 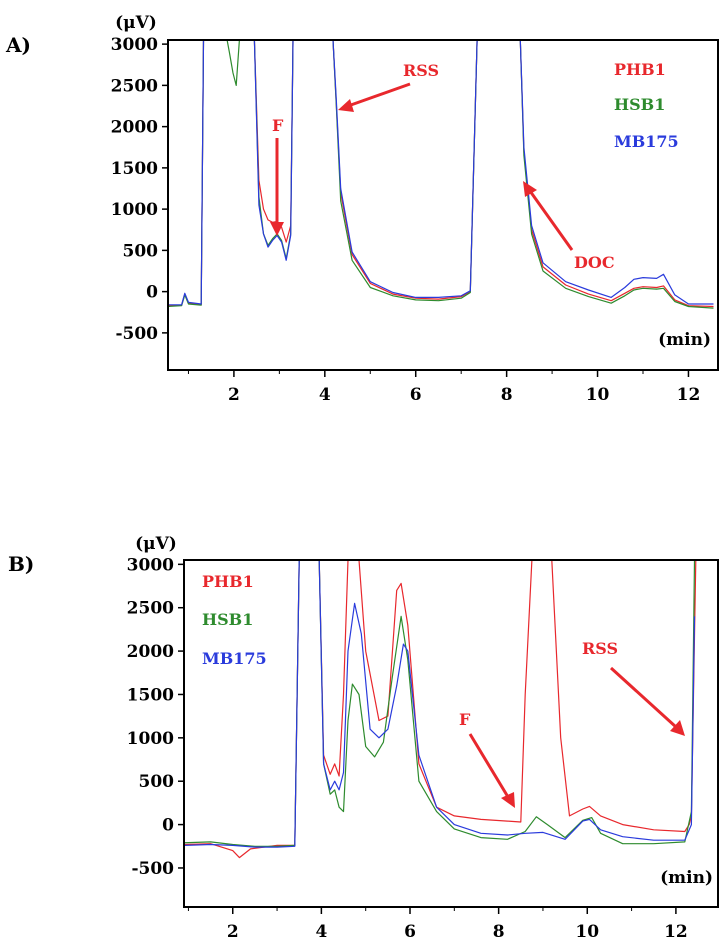 What do you see at coordinates (134, 210) in the screenshot?
I see `panel-a-y-tick-label: 1000` at bounding box center [134, 210].